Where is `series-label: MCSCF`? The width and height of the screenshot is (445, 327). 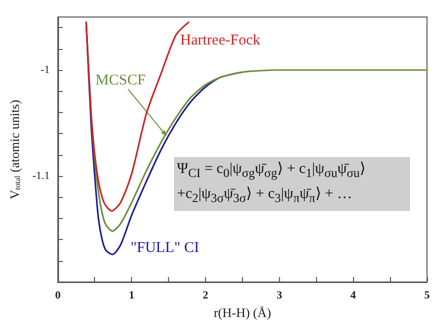
series-label: MCSCF is located at coordinates (121, 80).